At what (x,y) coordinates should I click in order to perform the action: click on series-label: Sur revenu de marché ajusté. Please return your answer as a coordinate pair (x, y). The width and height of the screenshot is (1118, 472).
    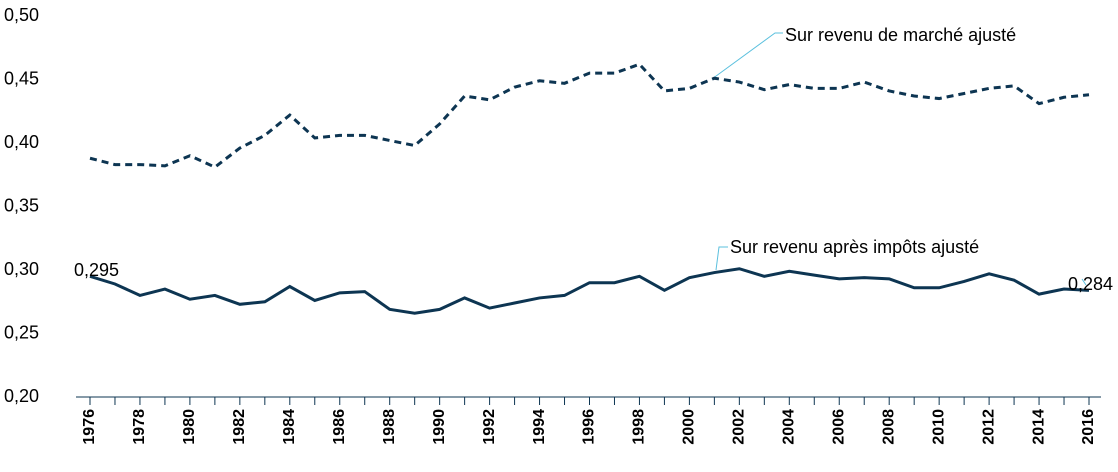
    Looking at the image, I should click on (900, 35).